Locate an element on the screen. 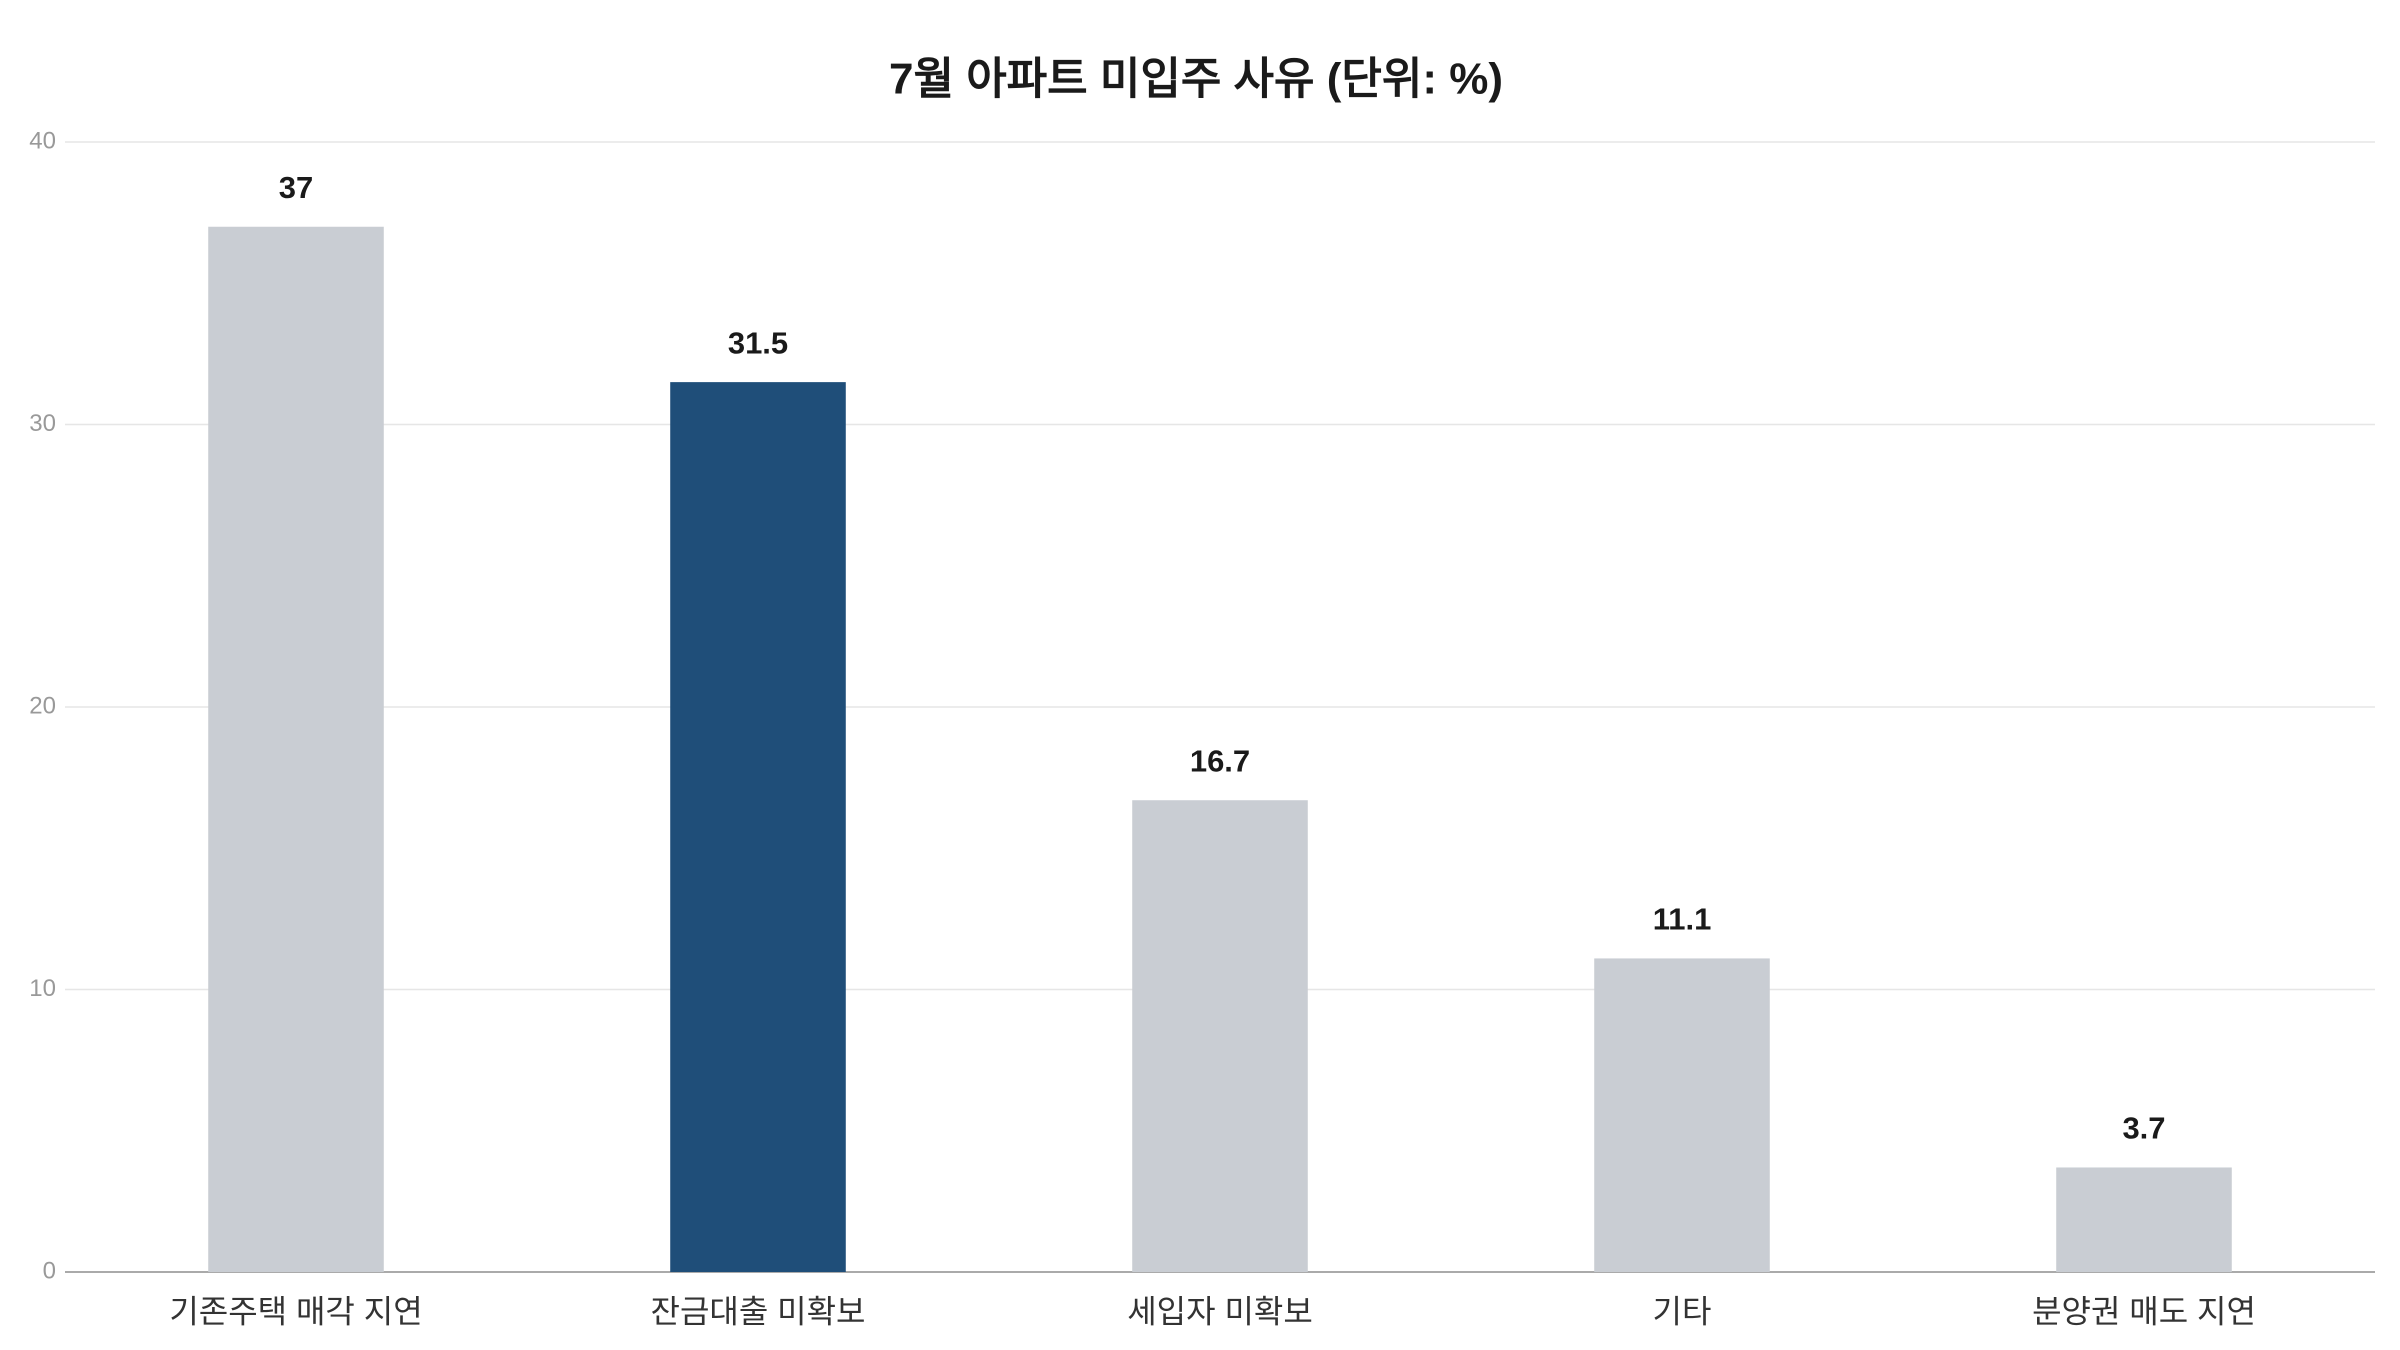  y-tick-label: 10 is located at coordinates (42, 988).